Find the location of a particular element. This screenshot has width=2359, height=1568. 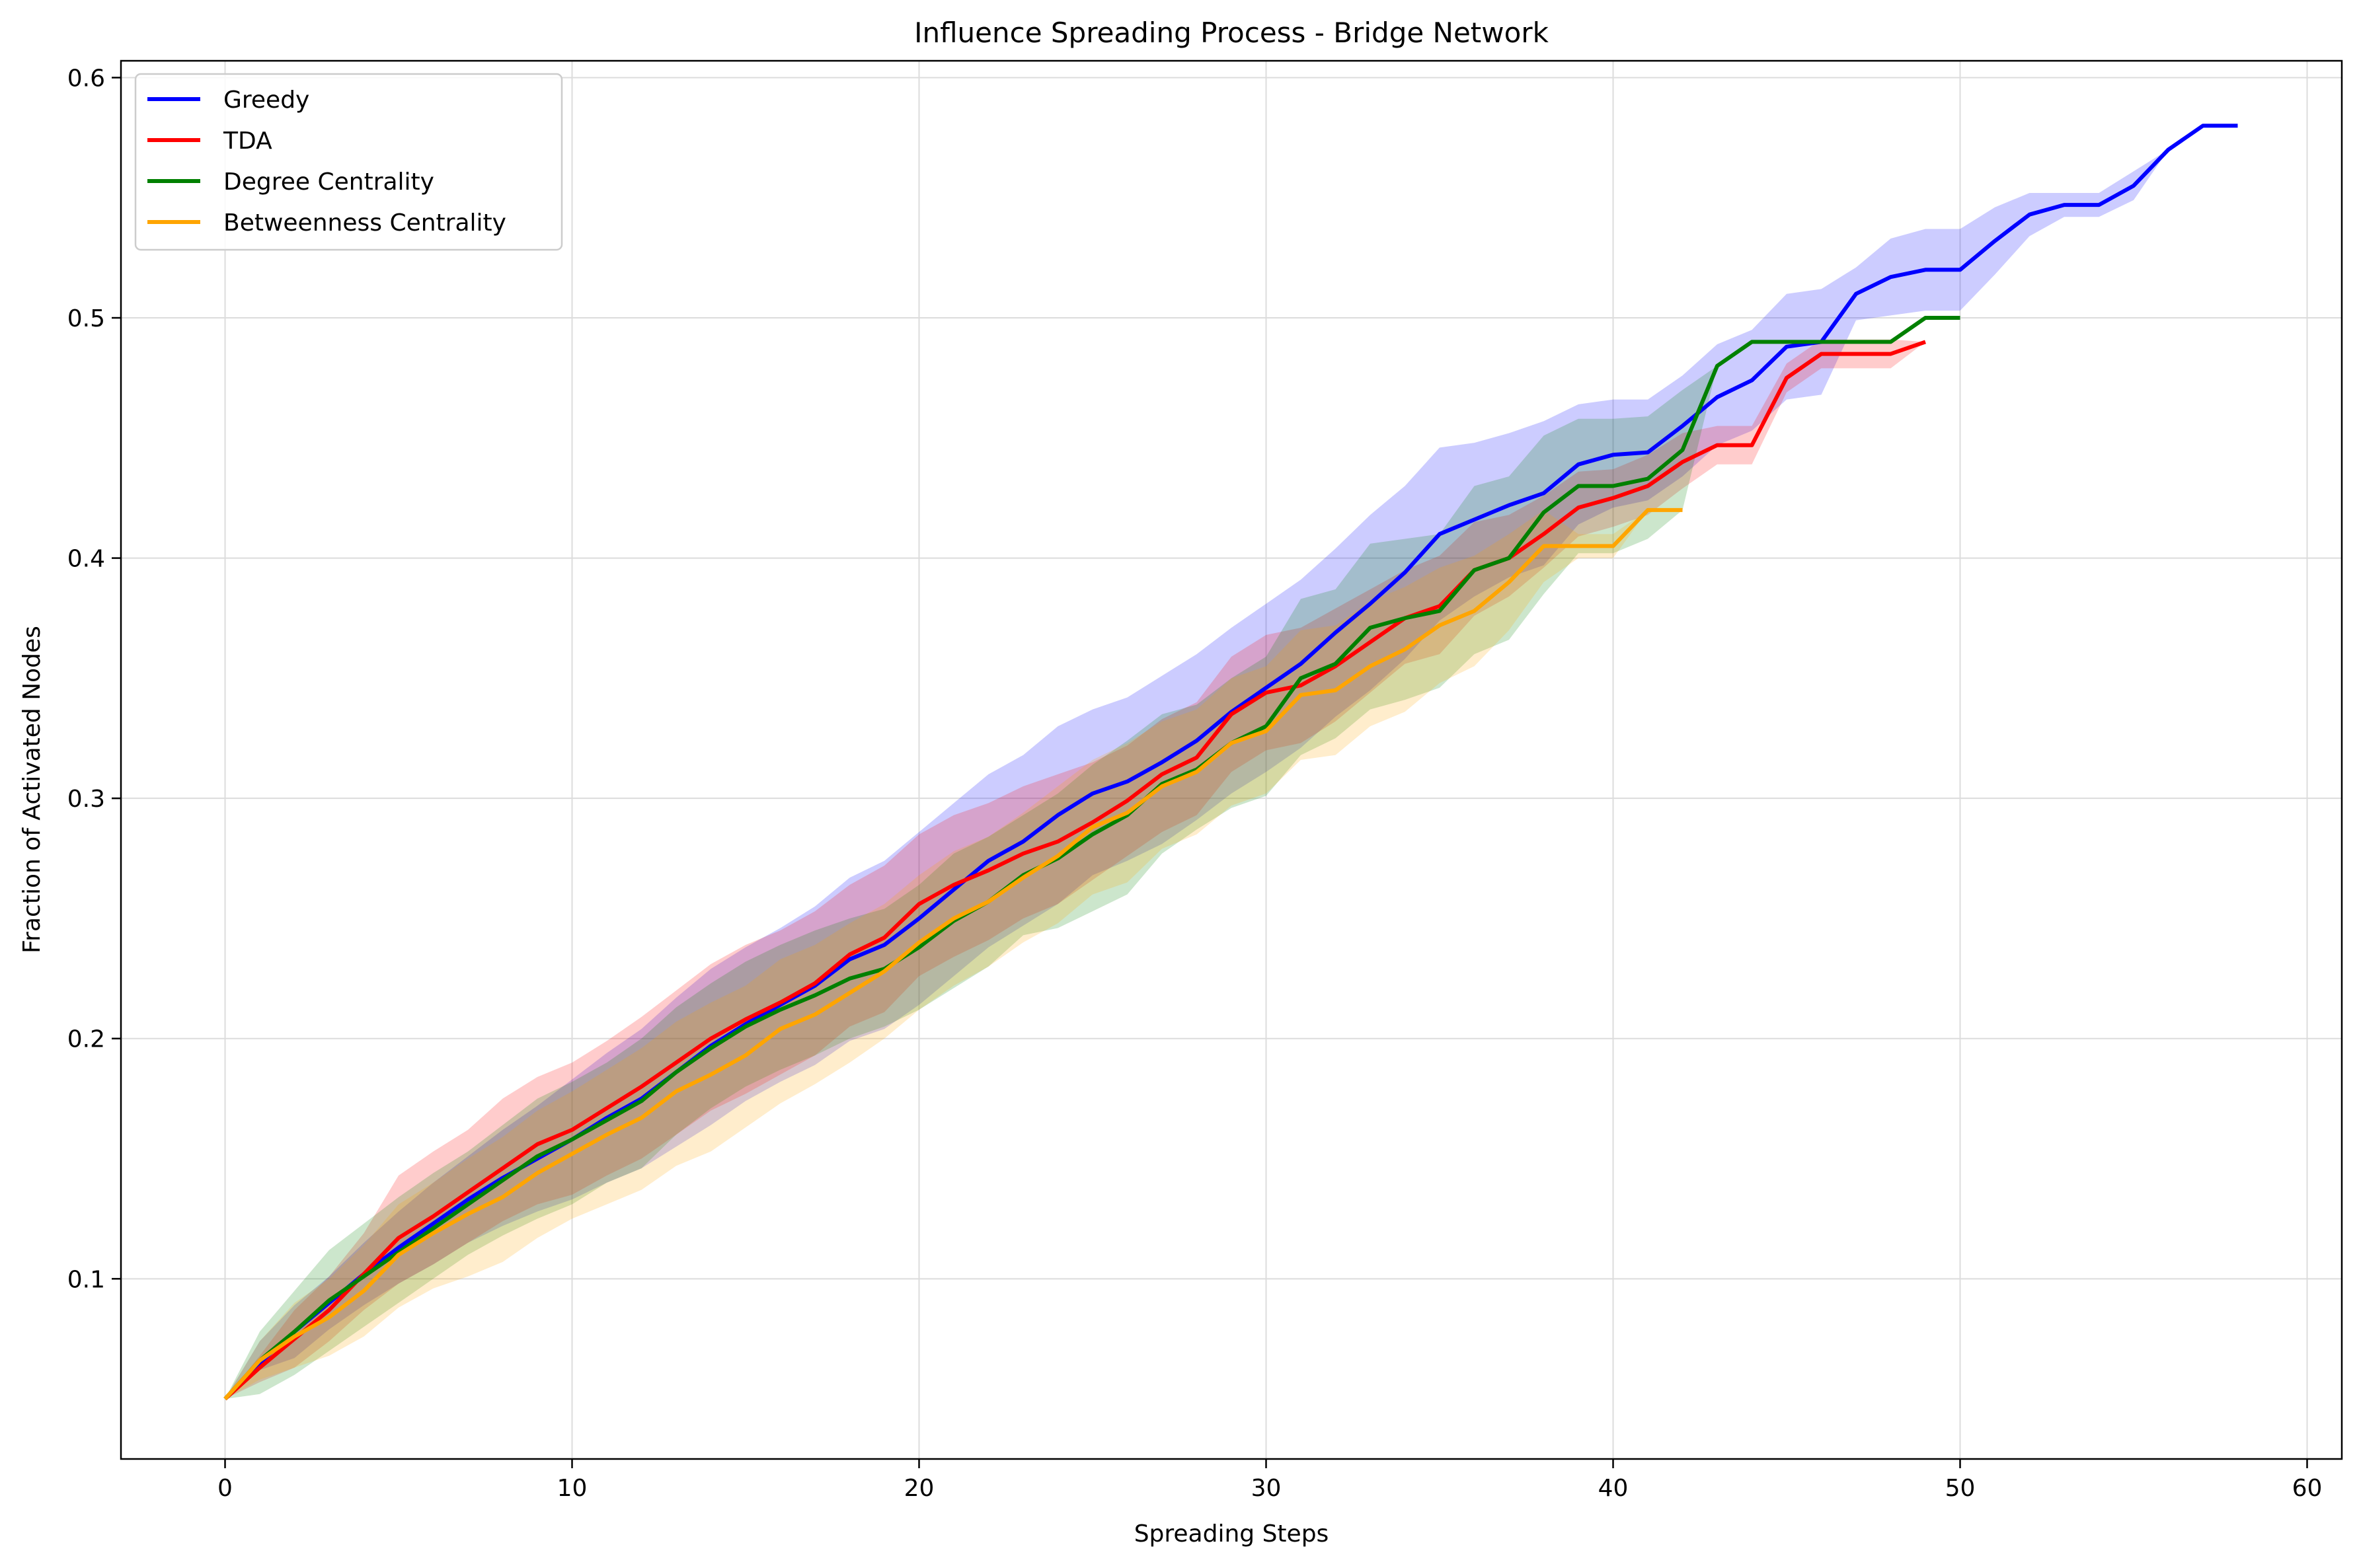

x-tick-label: 40 is located at coordinates (1613, 1489).